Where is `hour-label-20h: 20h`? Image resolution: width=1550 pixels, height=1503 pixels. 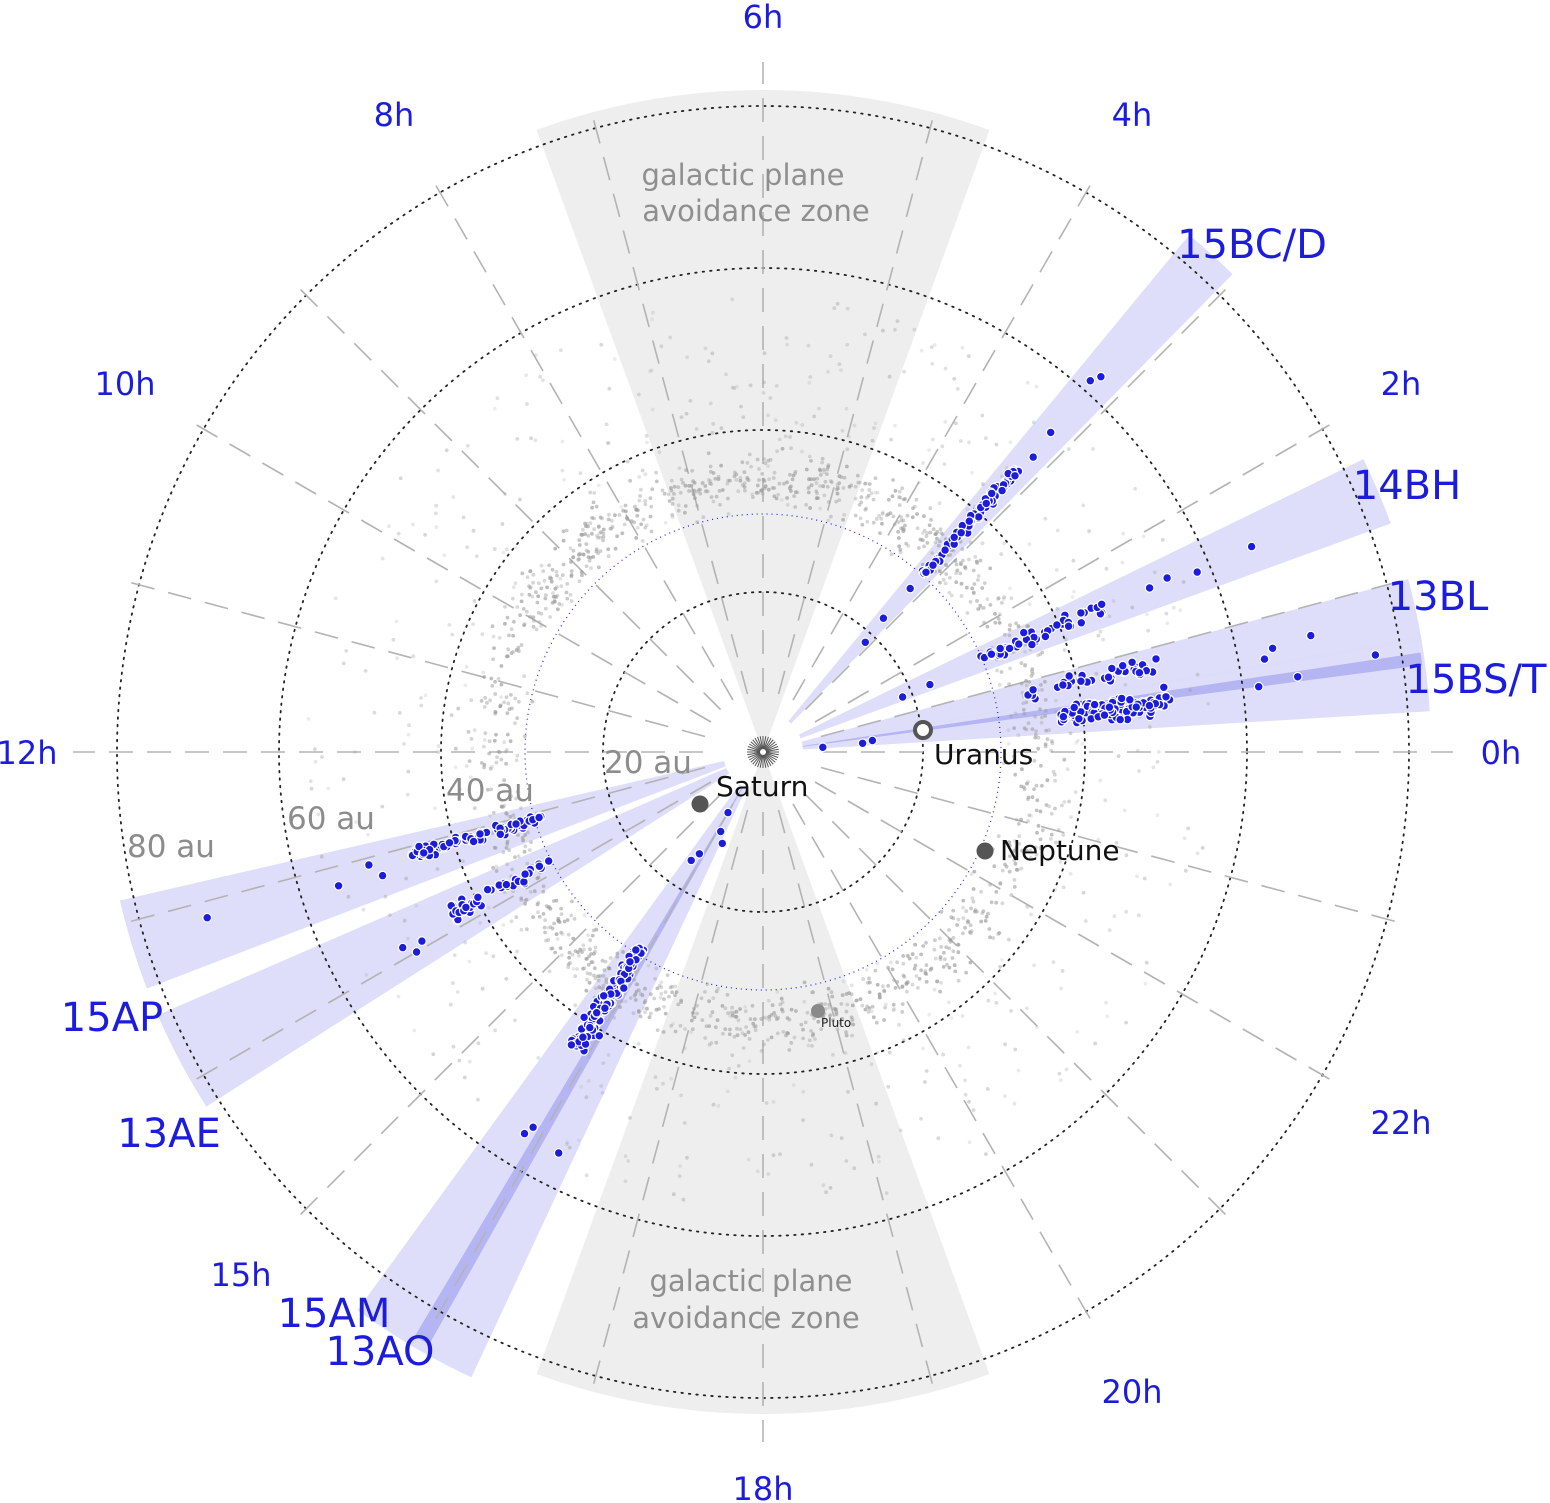 hour-label-20h: 20h is located at coordinates (1132, 1392).